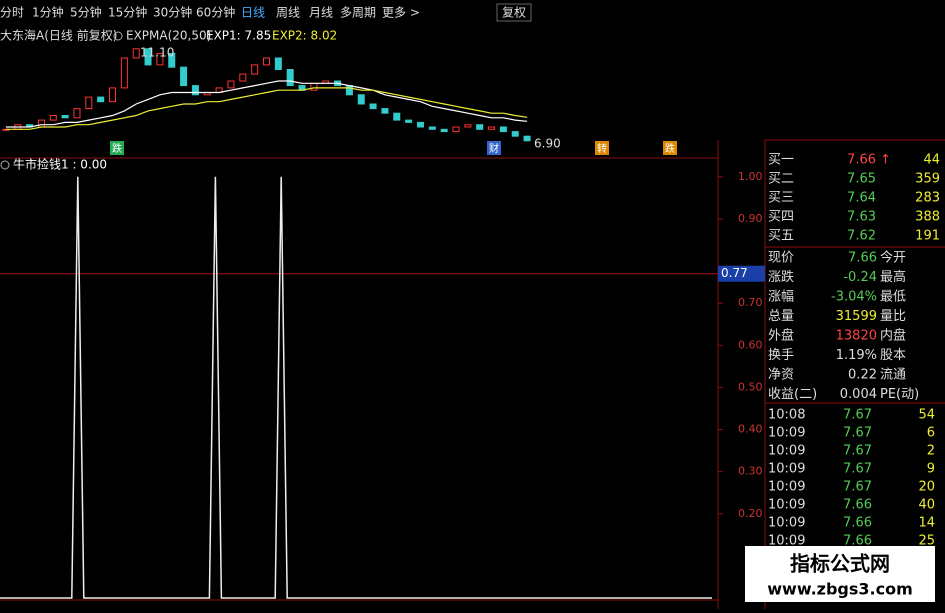  Describe the element at coordinates (304, 36) in the screenshot. I see `exp2-label: EXP2: 8.02` at that location.